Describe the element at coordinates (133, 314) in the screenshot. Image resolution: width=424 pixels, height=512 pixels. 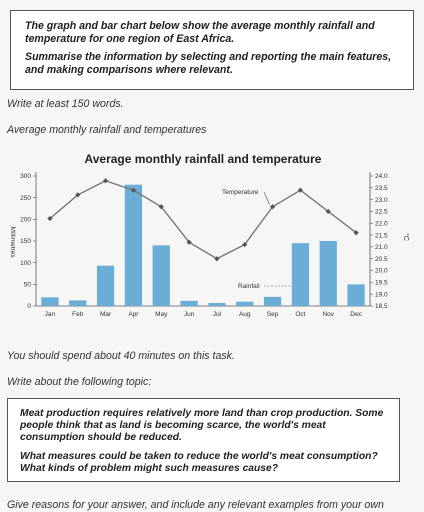
I see `x-tick-label: Apr` at that location.